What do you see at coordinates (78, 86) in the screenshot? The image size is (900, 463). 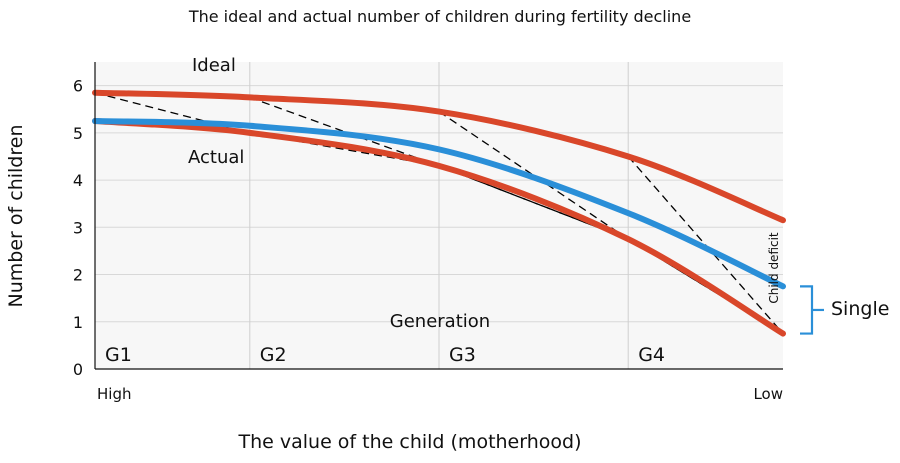 I see `y-tick-label: 6` at bounding box center [78, 86].